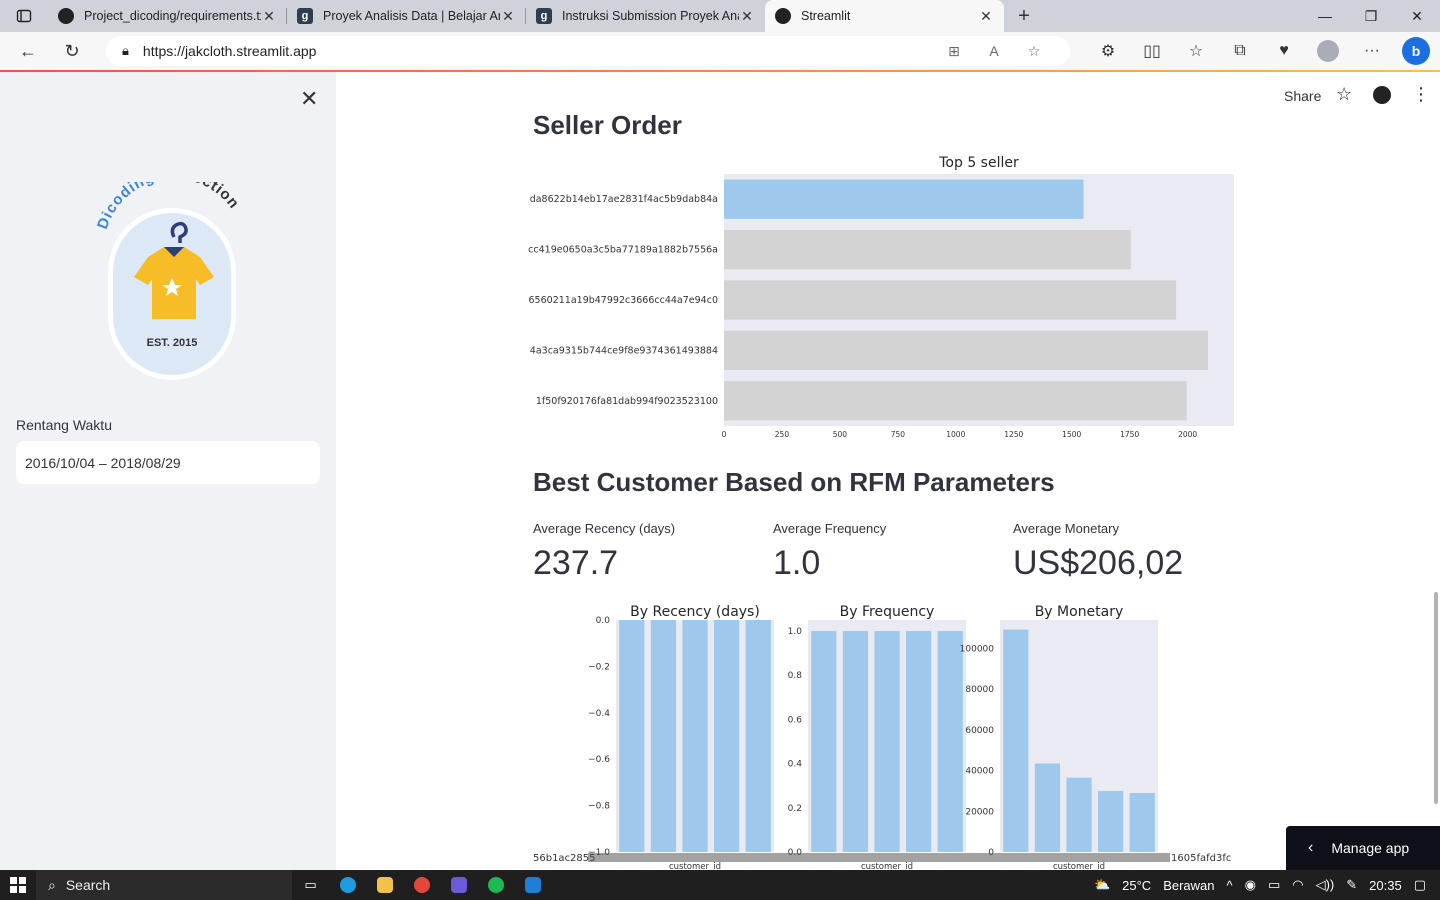 Image resolution: width=1440 pixels, height=900 pixels. Describe the element at coordinates (576, 563) in the screenshot. I see `metric-recency-value: 237.7` at that location.